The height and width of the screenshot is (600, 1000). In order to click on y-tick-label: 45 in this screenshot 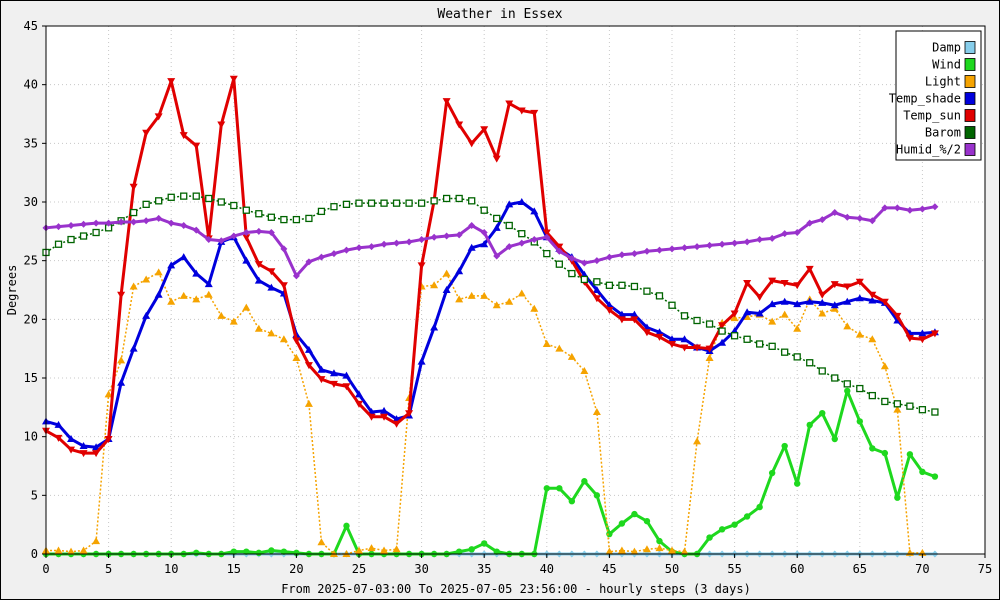, I will do `click(31, 26)`.